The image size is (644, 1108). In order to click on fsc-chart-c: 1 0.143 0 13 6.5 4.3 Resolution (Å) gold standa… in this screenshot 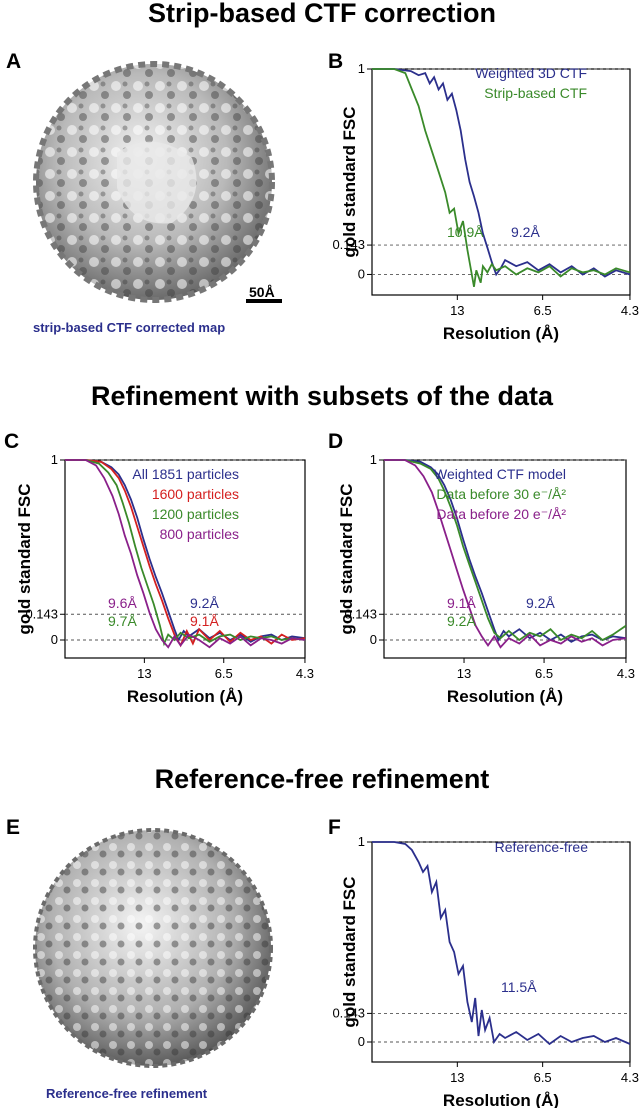, I will do `click(164, 579)`.